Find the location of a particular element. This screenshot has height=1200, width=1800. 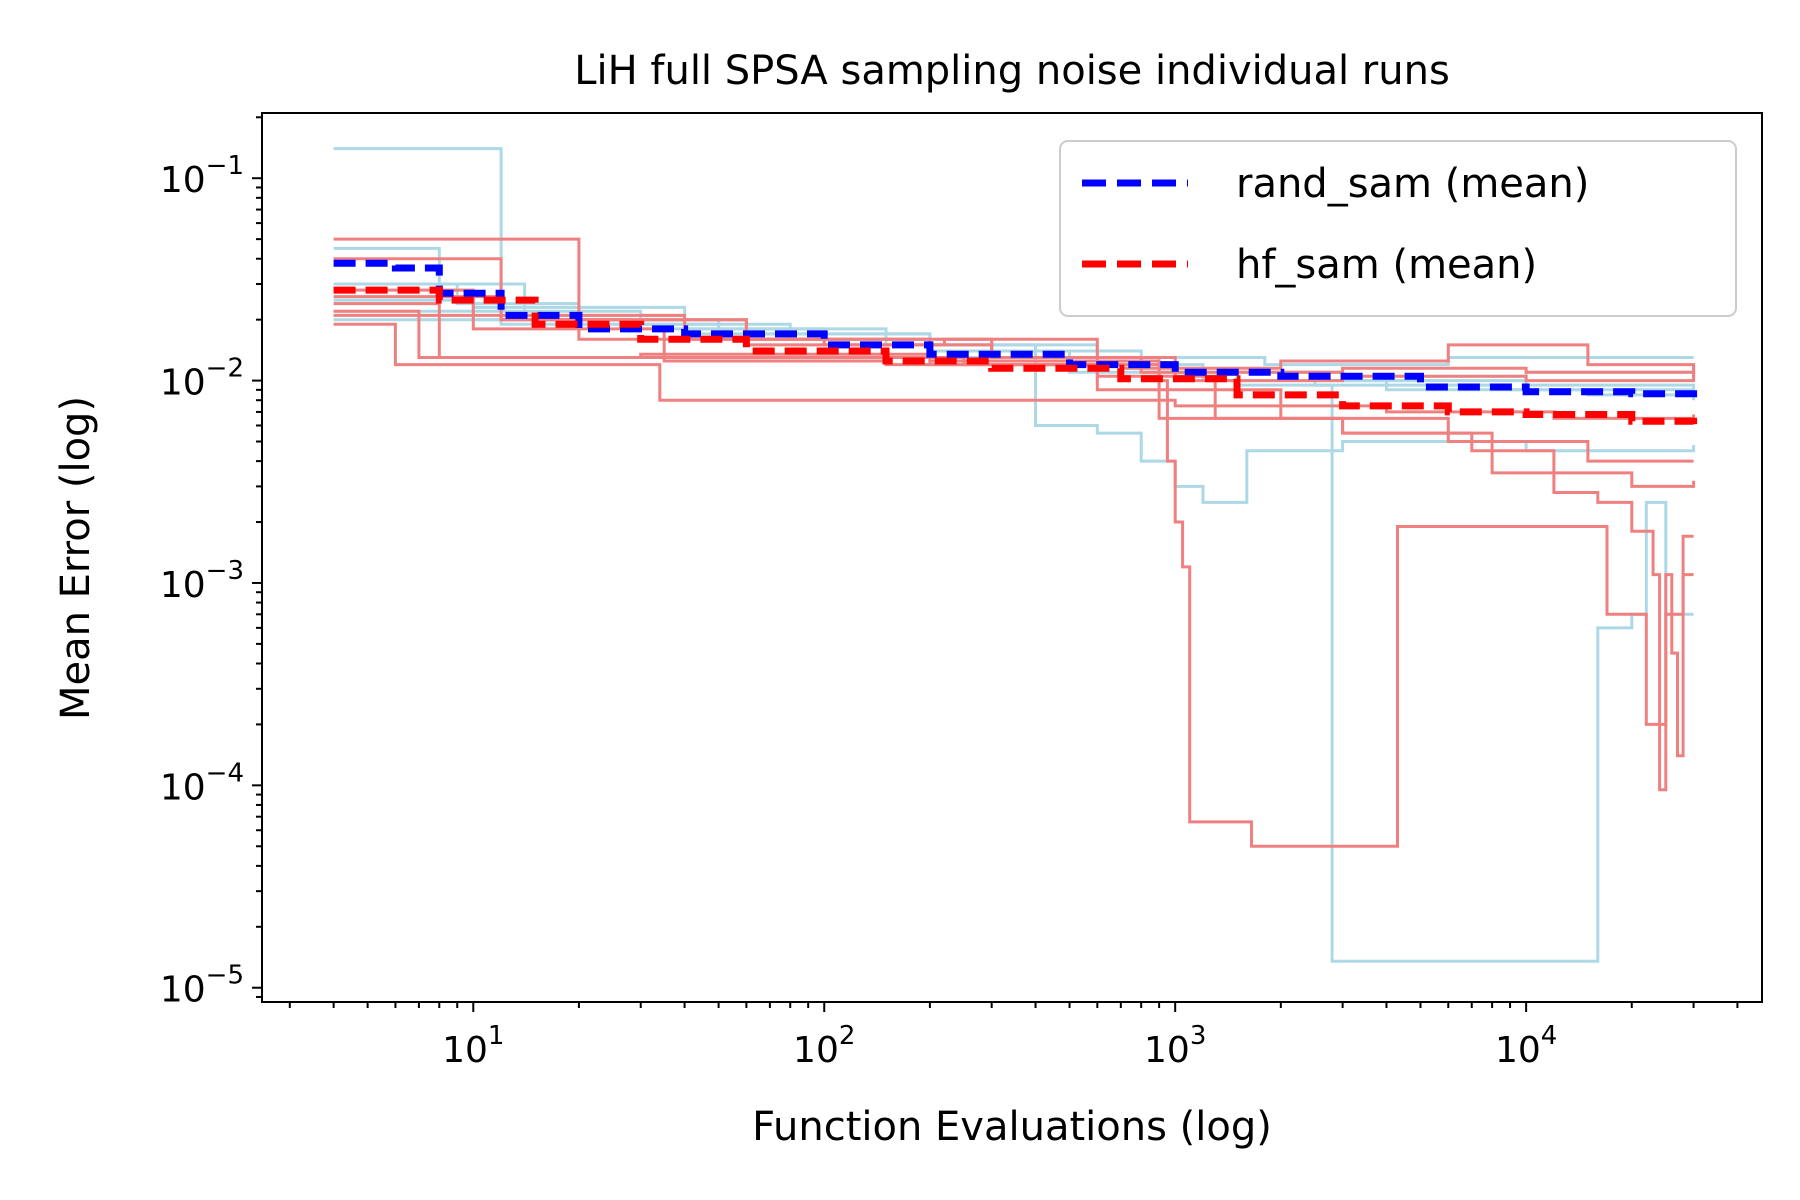

x-axis-label: Function Evaluations (log) is located at coordinates (1012, 1127).